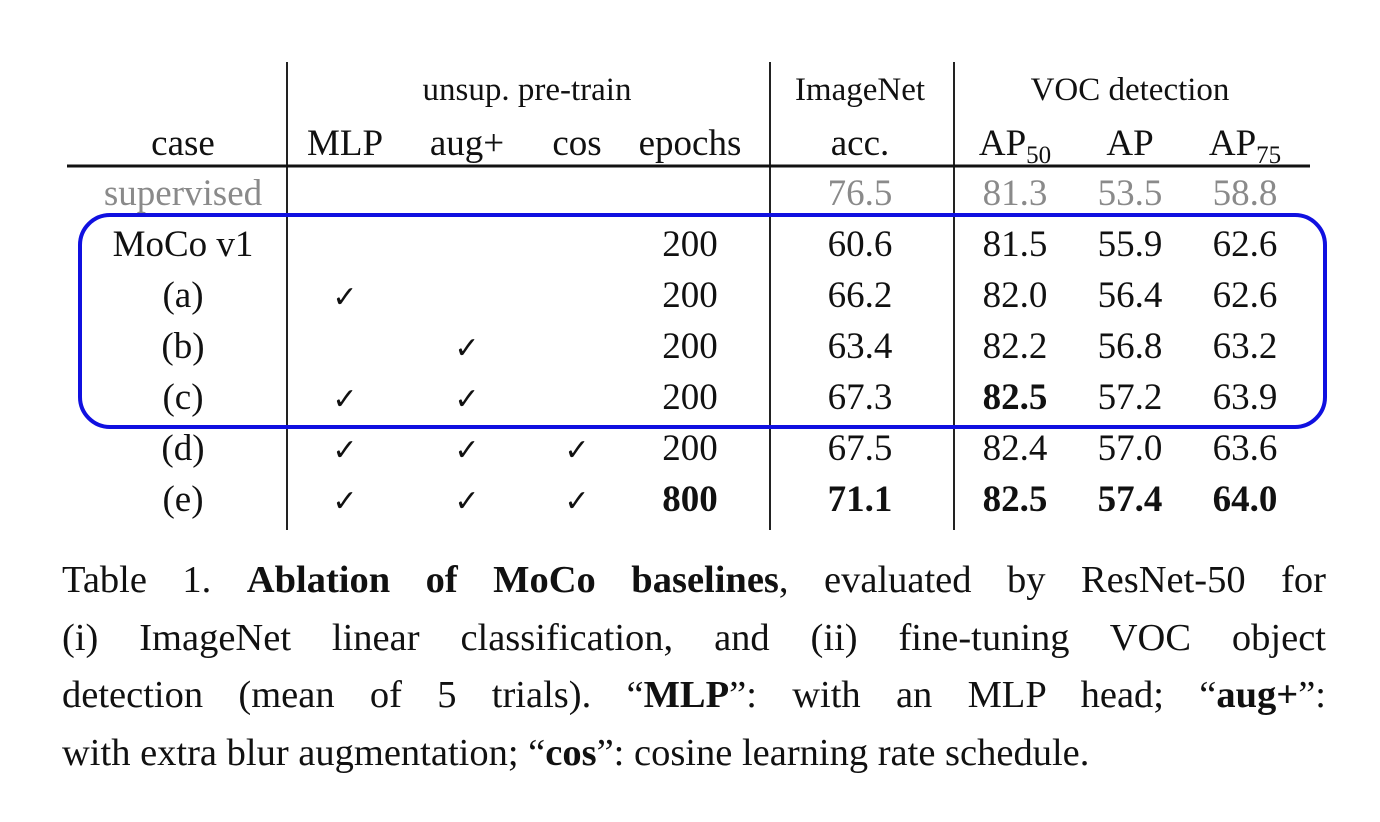 This screenshot has width=1380, height=822. I want to click on caption-text: , evaluated by ResNet-50 for, so click(1052, 580).